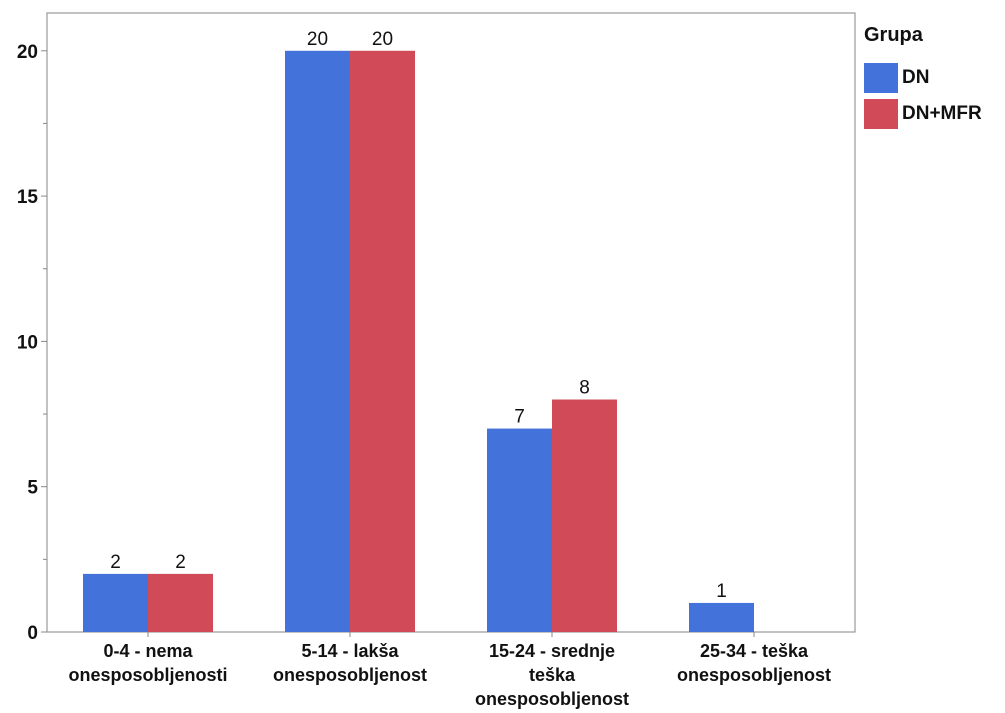 This screenshot has width=1005, height=713. I want to click on y-tick-label: 15, so click(28, 197).